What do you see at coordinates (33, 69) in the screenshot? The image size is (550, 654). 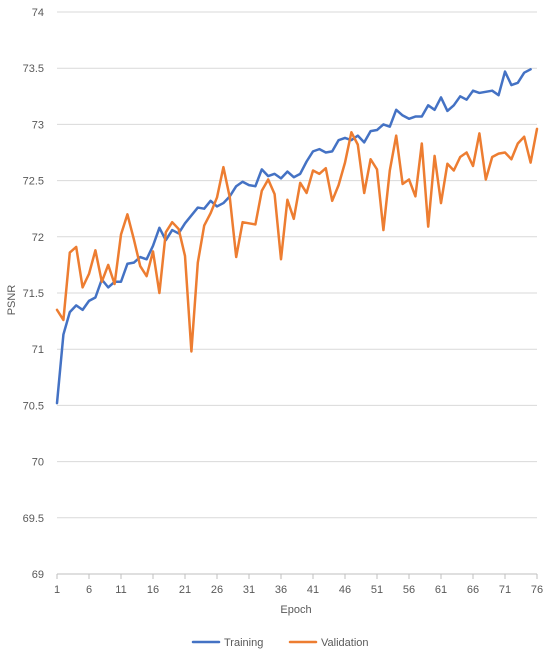 I see `y-tick-label: 73.5` at bounding box center [33, 69].